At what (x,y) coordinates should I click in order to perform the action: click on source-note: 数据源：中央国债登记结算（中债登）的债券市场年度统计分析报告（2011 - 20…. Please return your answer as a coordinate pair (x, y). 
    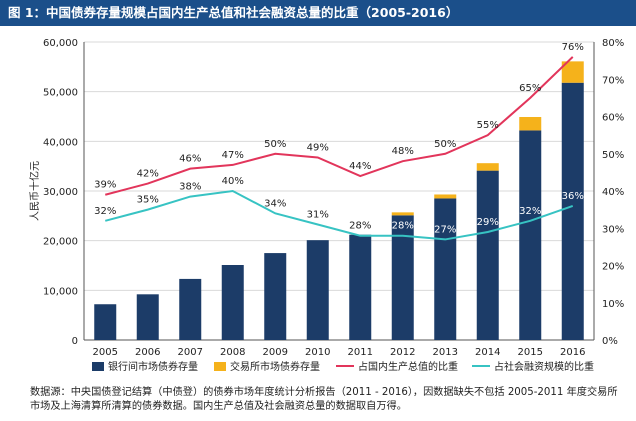
    Looking at the image, I should click on (324, 399).